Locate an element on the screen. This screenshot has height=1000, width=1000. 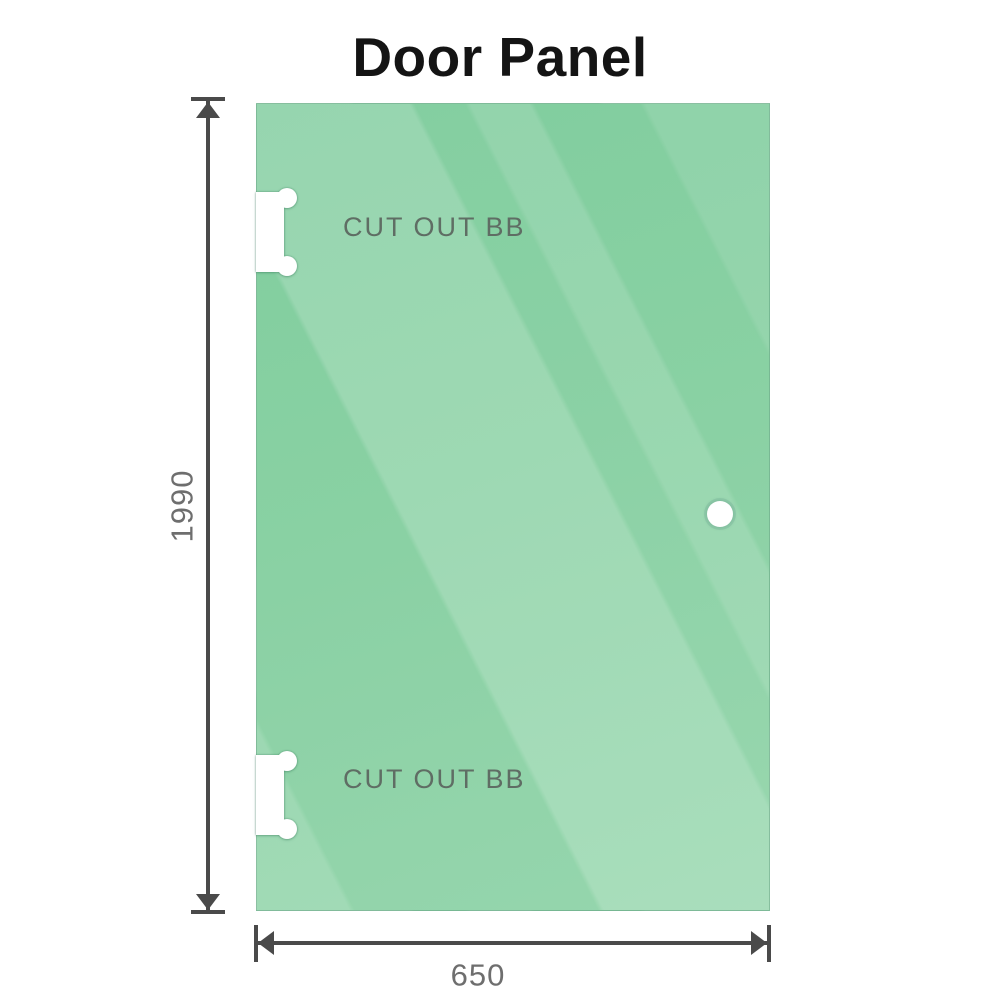
width-dimension-label: 650 is located at coordinates (478, 975).